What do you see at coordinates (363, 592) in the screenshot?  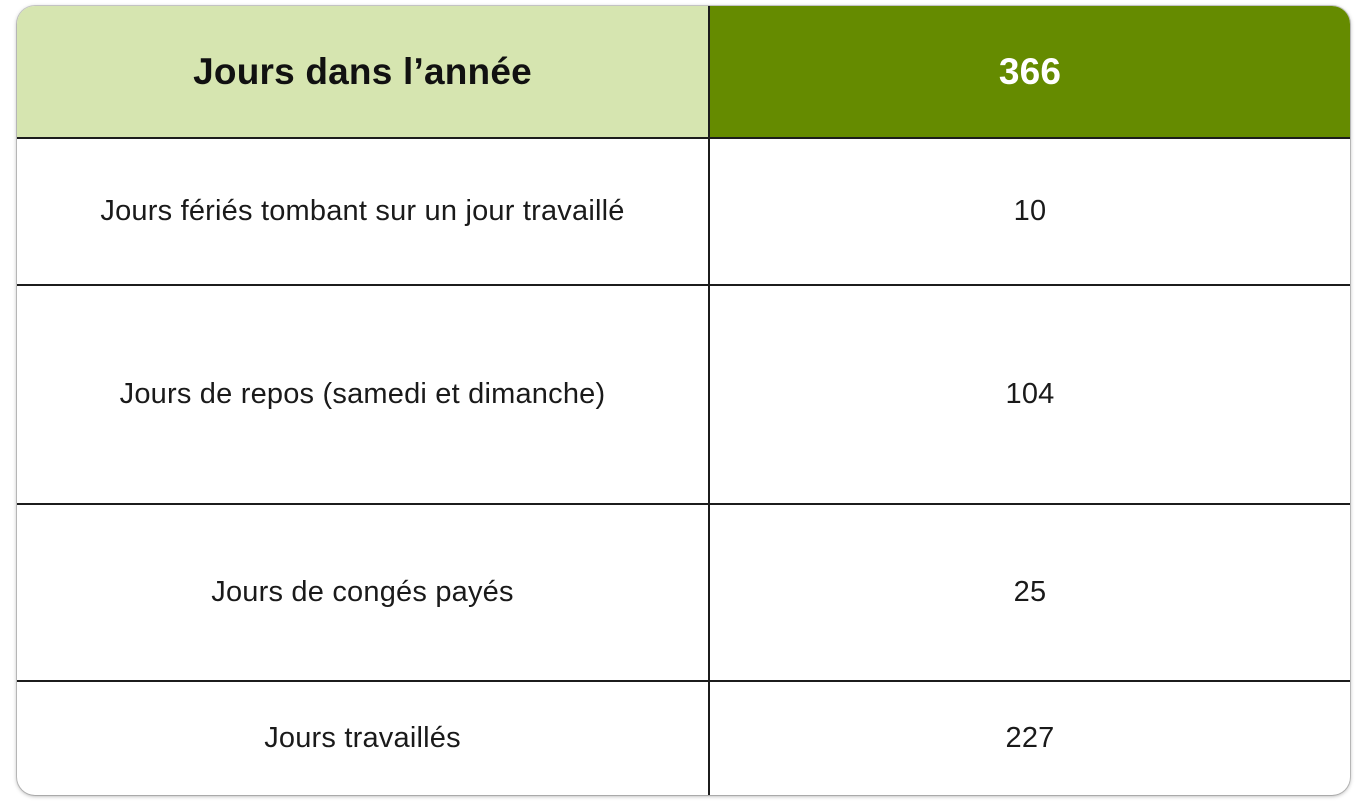 I see `row-label-cell: Jours de congés payés` at bounding box center [363, 592].